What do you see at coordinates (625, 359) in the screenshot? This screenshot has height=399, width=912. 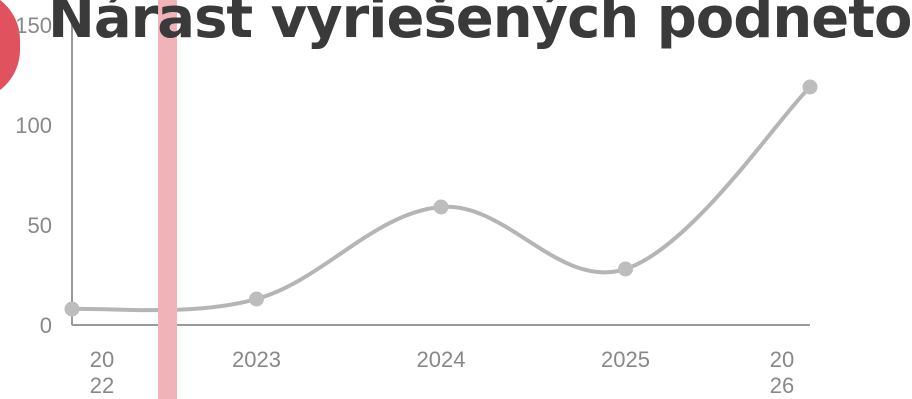 I see `x-tick-label: 2025` at bounding box center [625, 359].